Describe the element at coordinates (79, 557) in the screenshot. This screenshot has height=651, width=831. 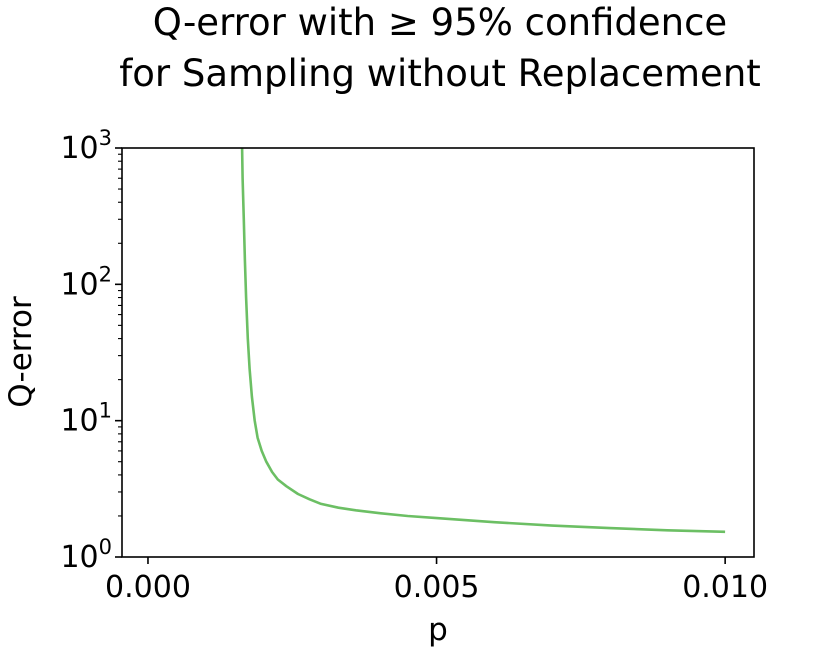
I see `y-tick-label-base-0: 10` at that location.